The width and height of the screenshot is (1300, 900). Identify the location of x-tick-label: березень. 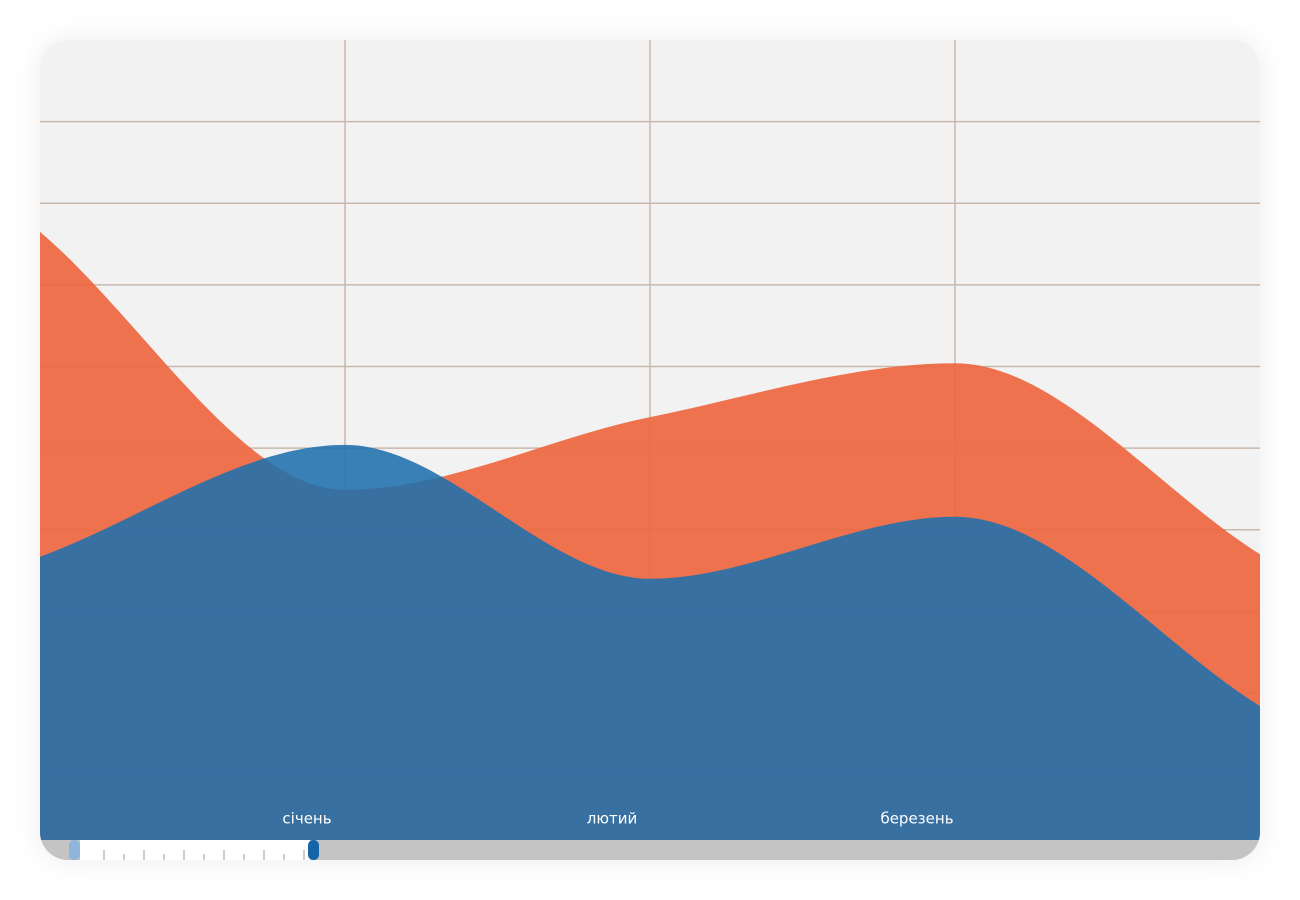
(916, 819).